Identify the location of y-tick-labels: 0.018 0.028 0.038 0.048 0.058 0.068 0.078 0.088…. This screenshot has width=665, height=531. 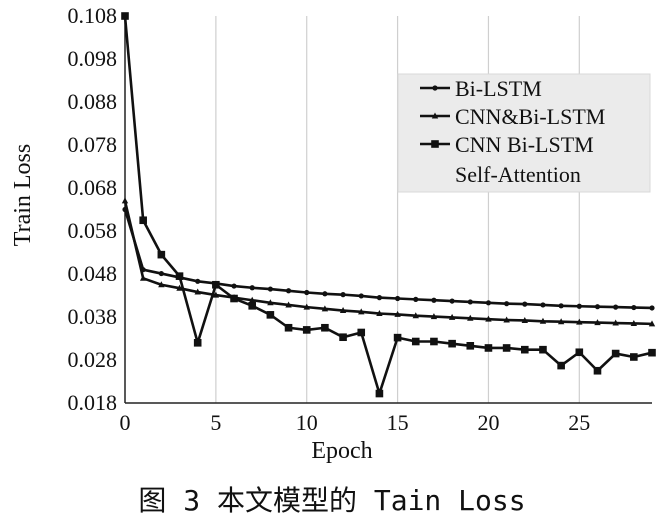
(93, 209).